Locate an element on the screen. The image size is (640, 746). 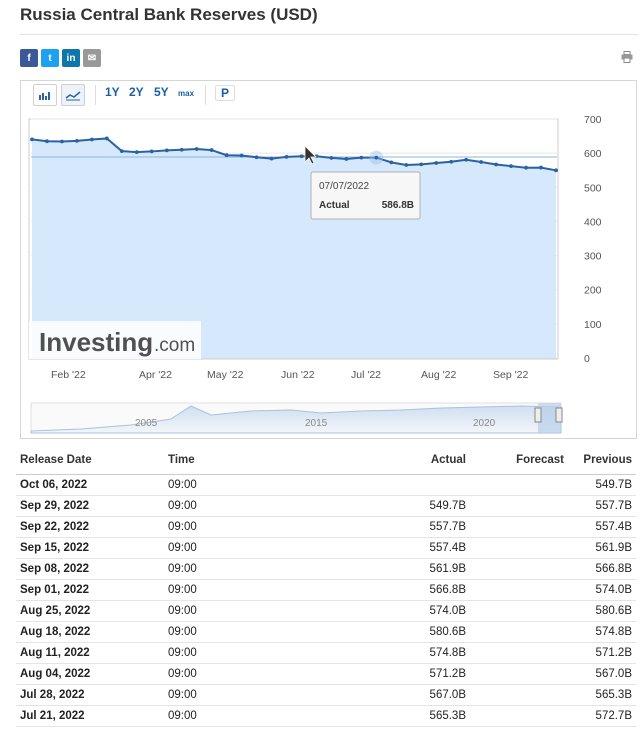
cell-previous: 565.3B is located at coordinates (602, 695).